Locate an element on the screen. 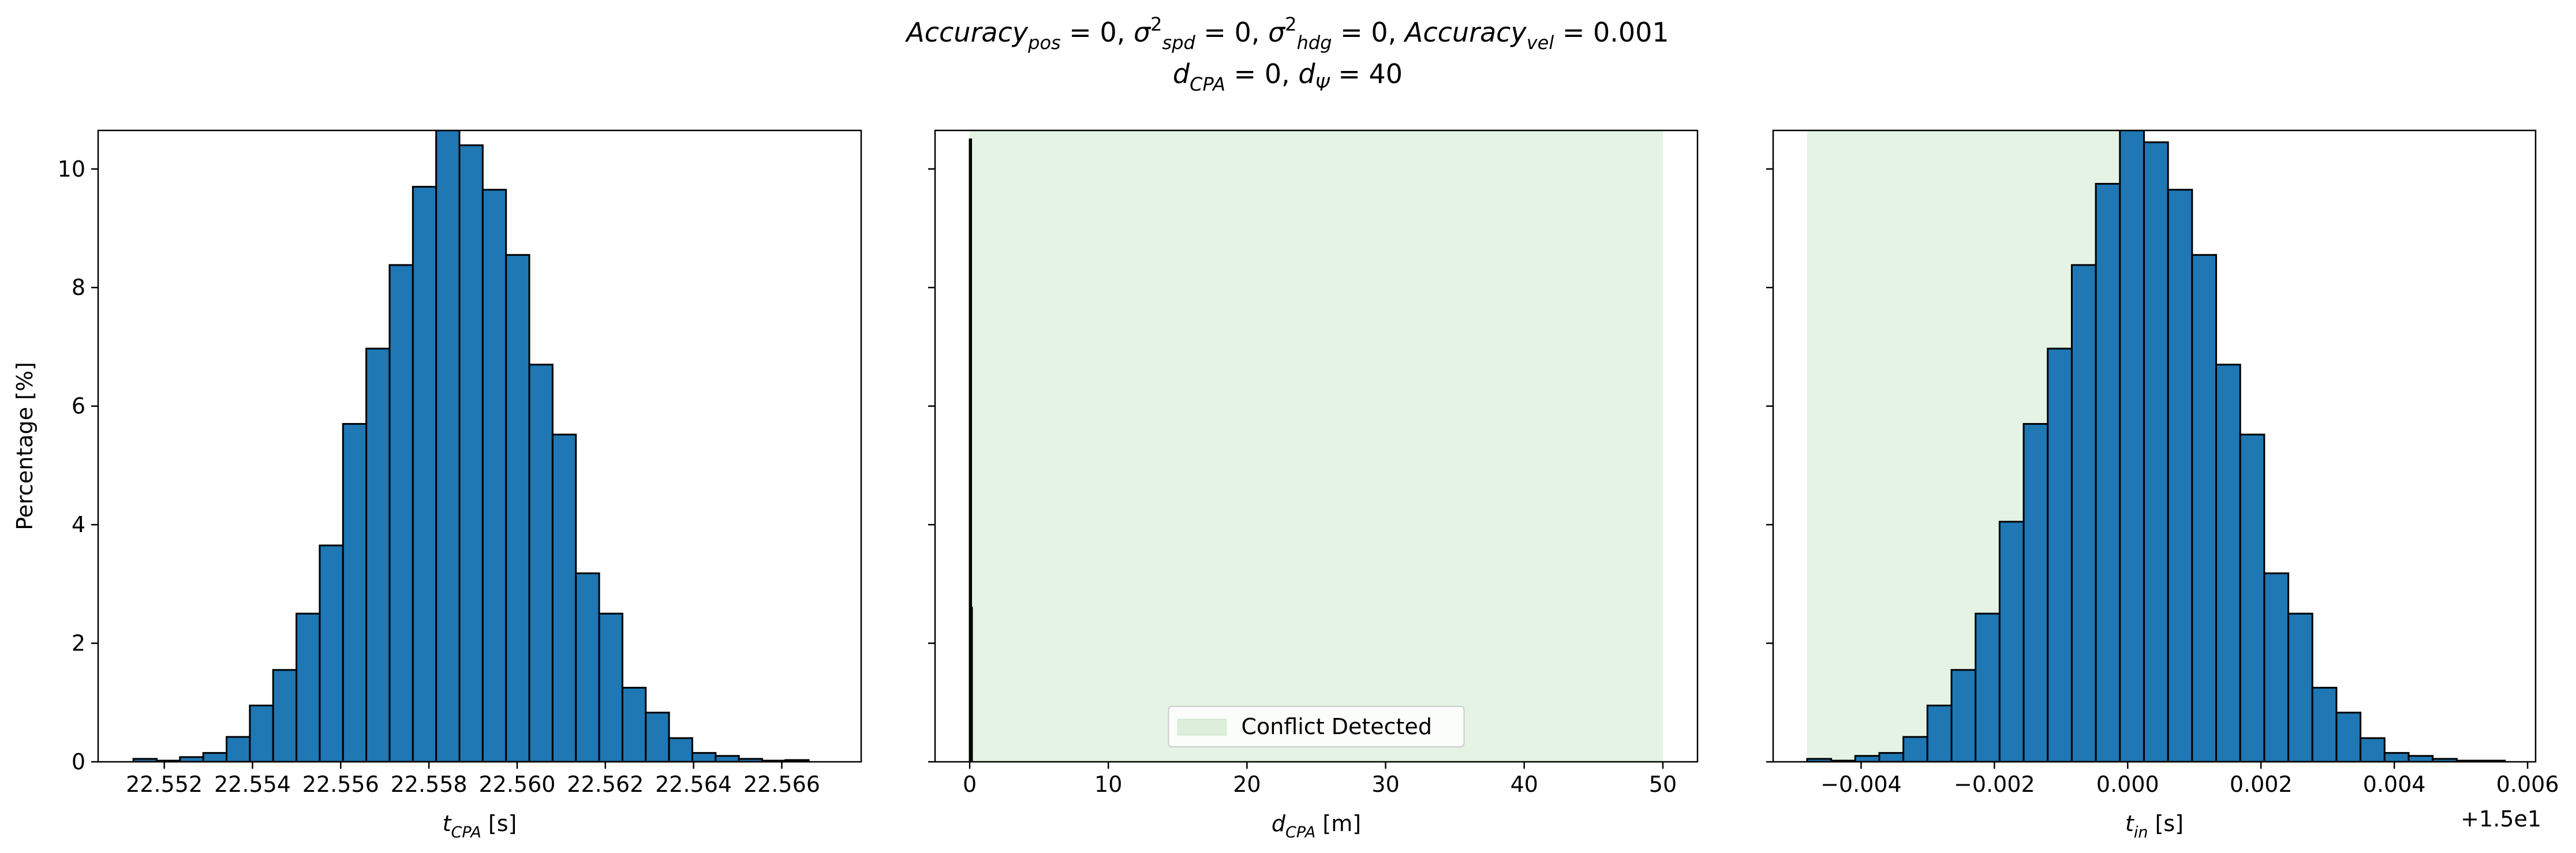 The image size is (2576, 853). x-tick-label: 22.554 is located at coordinates (252, 784).